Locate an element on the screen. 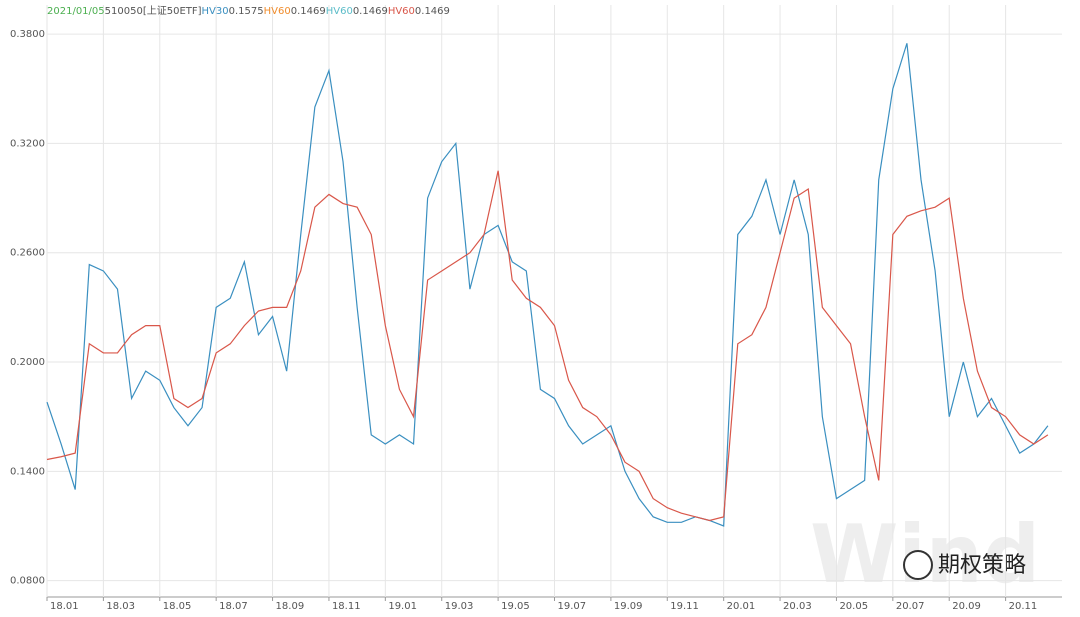 The image size is (1080, 617). x-tick-label: 18.09 is located at coordinates (290, 606).